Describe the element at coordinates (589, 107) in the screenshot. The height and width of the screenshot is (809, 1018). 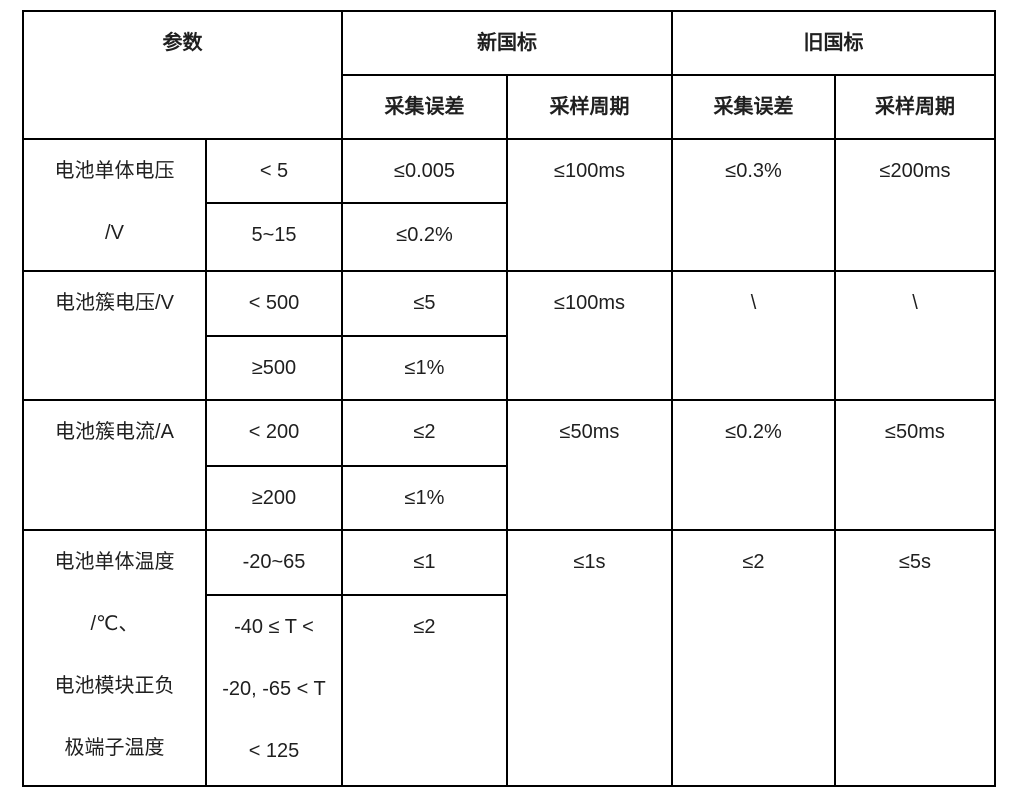
I see `header-cell-new-sample-period: 采样周期` at that location.